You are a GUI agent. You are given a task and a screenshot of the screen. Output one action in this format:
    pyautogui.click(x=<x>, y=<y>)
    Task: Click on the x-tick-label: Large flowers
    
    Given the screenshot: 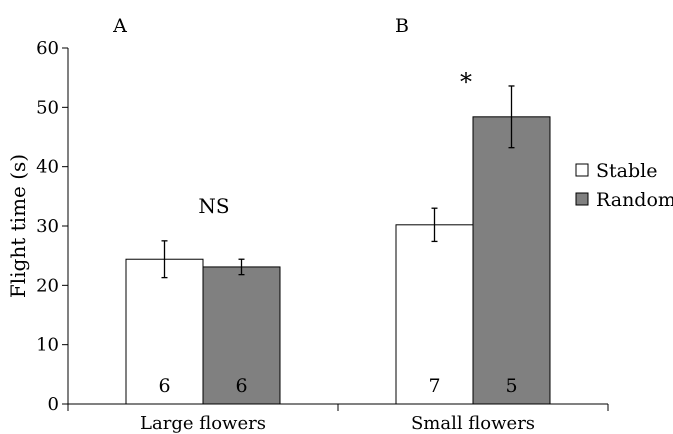 What is the action you would take?
    pyautogui.click(x=203, y=423)
    